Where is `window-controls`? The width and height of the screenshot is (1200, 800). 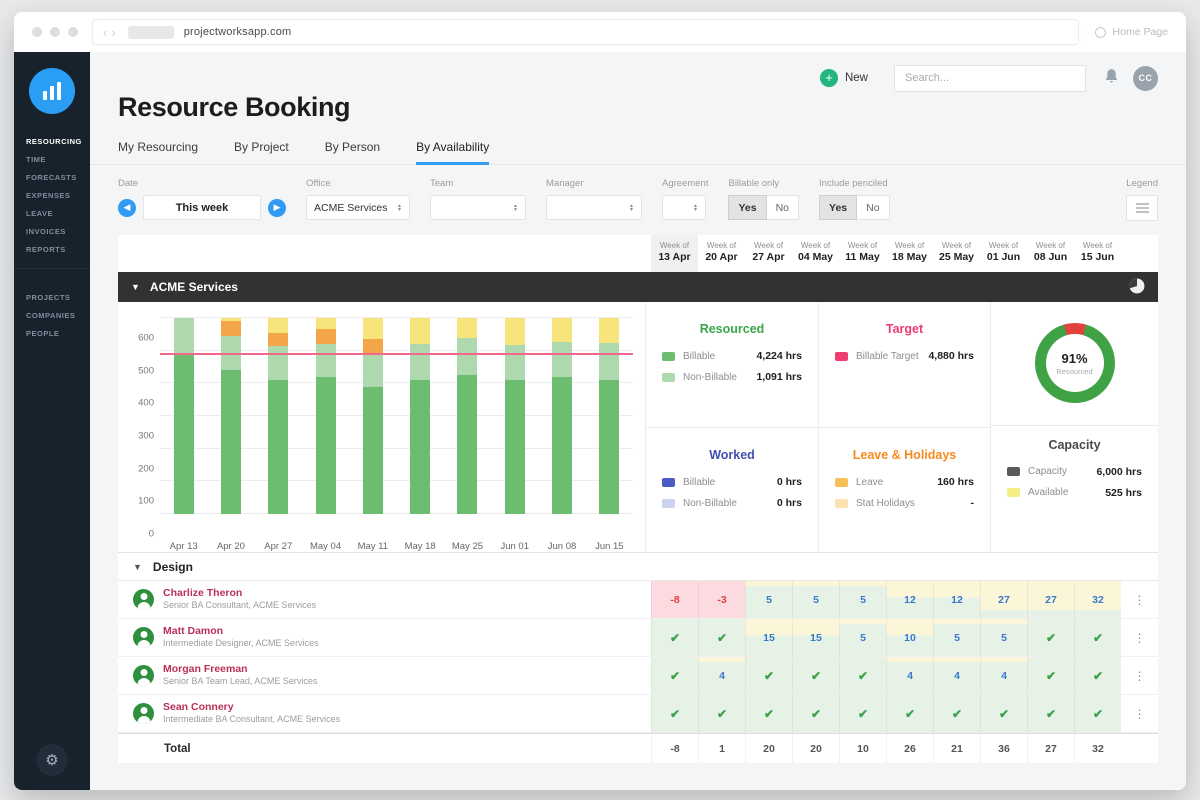
window-controls is located at coordinates (55, 32).